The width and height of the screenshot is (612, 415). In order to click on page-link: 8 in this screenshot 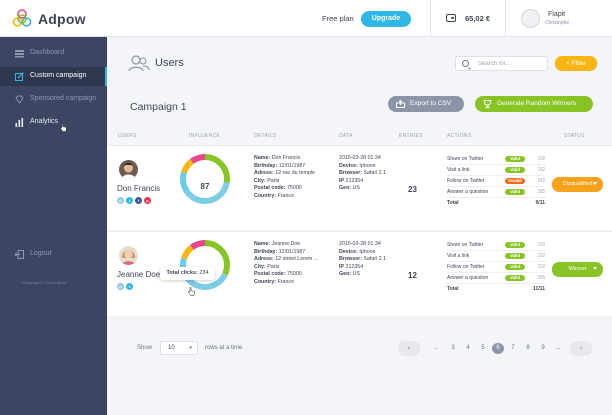, I will do `click(528, 348)`.